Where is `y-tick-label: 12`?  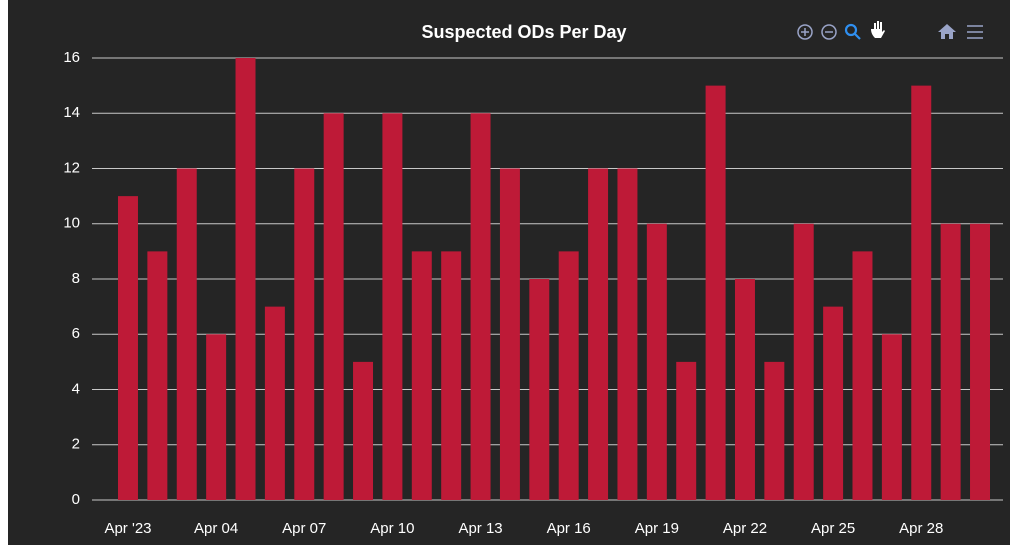
y-tick-label: 12 is located at coordinates (71, 167).